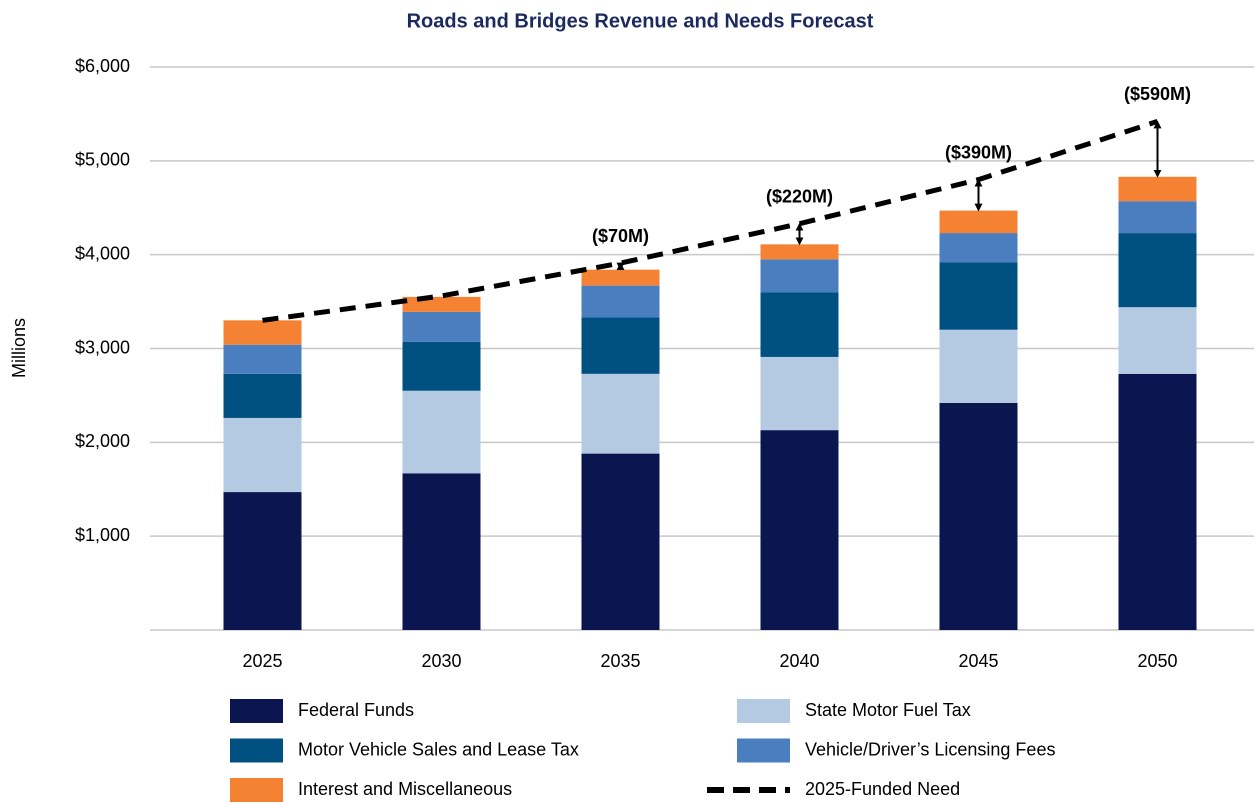  What do you see at coordinates (19, 348) in the screenshot?
I see `y-axis-label: Millions` at bounding box center [19, 348].